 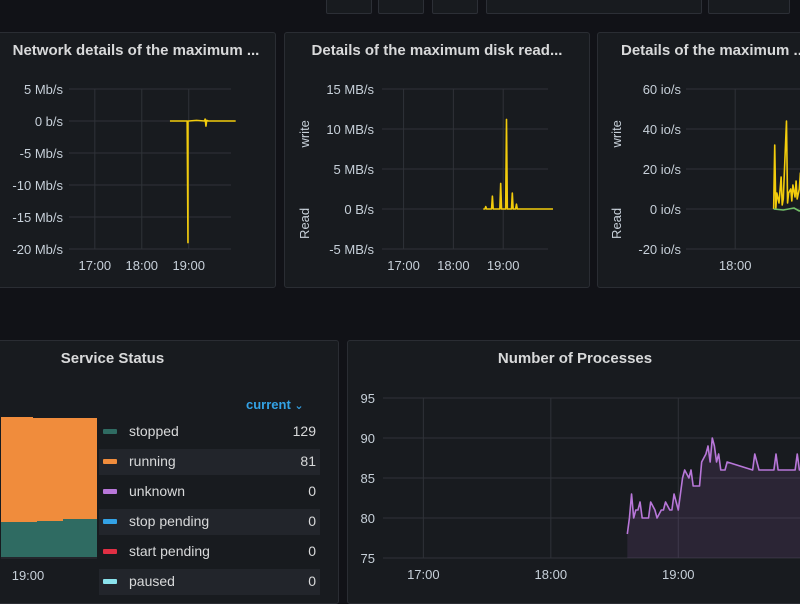 I want to click on y-tick-label: 0 io/s, so click(x=666, y=209).